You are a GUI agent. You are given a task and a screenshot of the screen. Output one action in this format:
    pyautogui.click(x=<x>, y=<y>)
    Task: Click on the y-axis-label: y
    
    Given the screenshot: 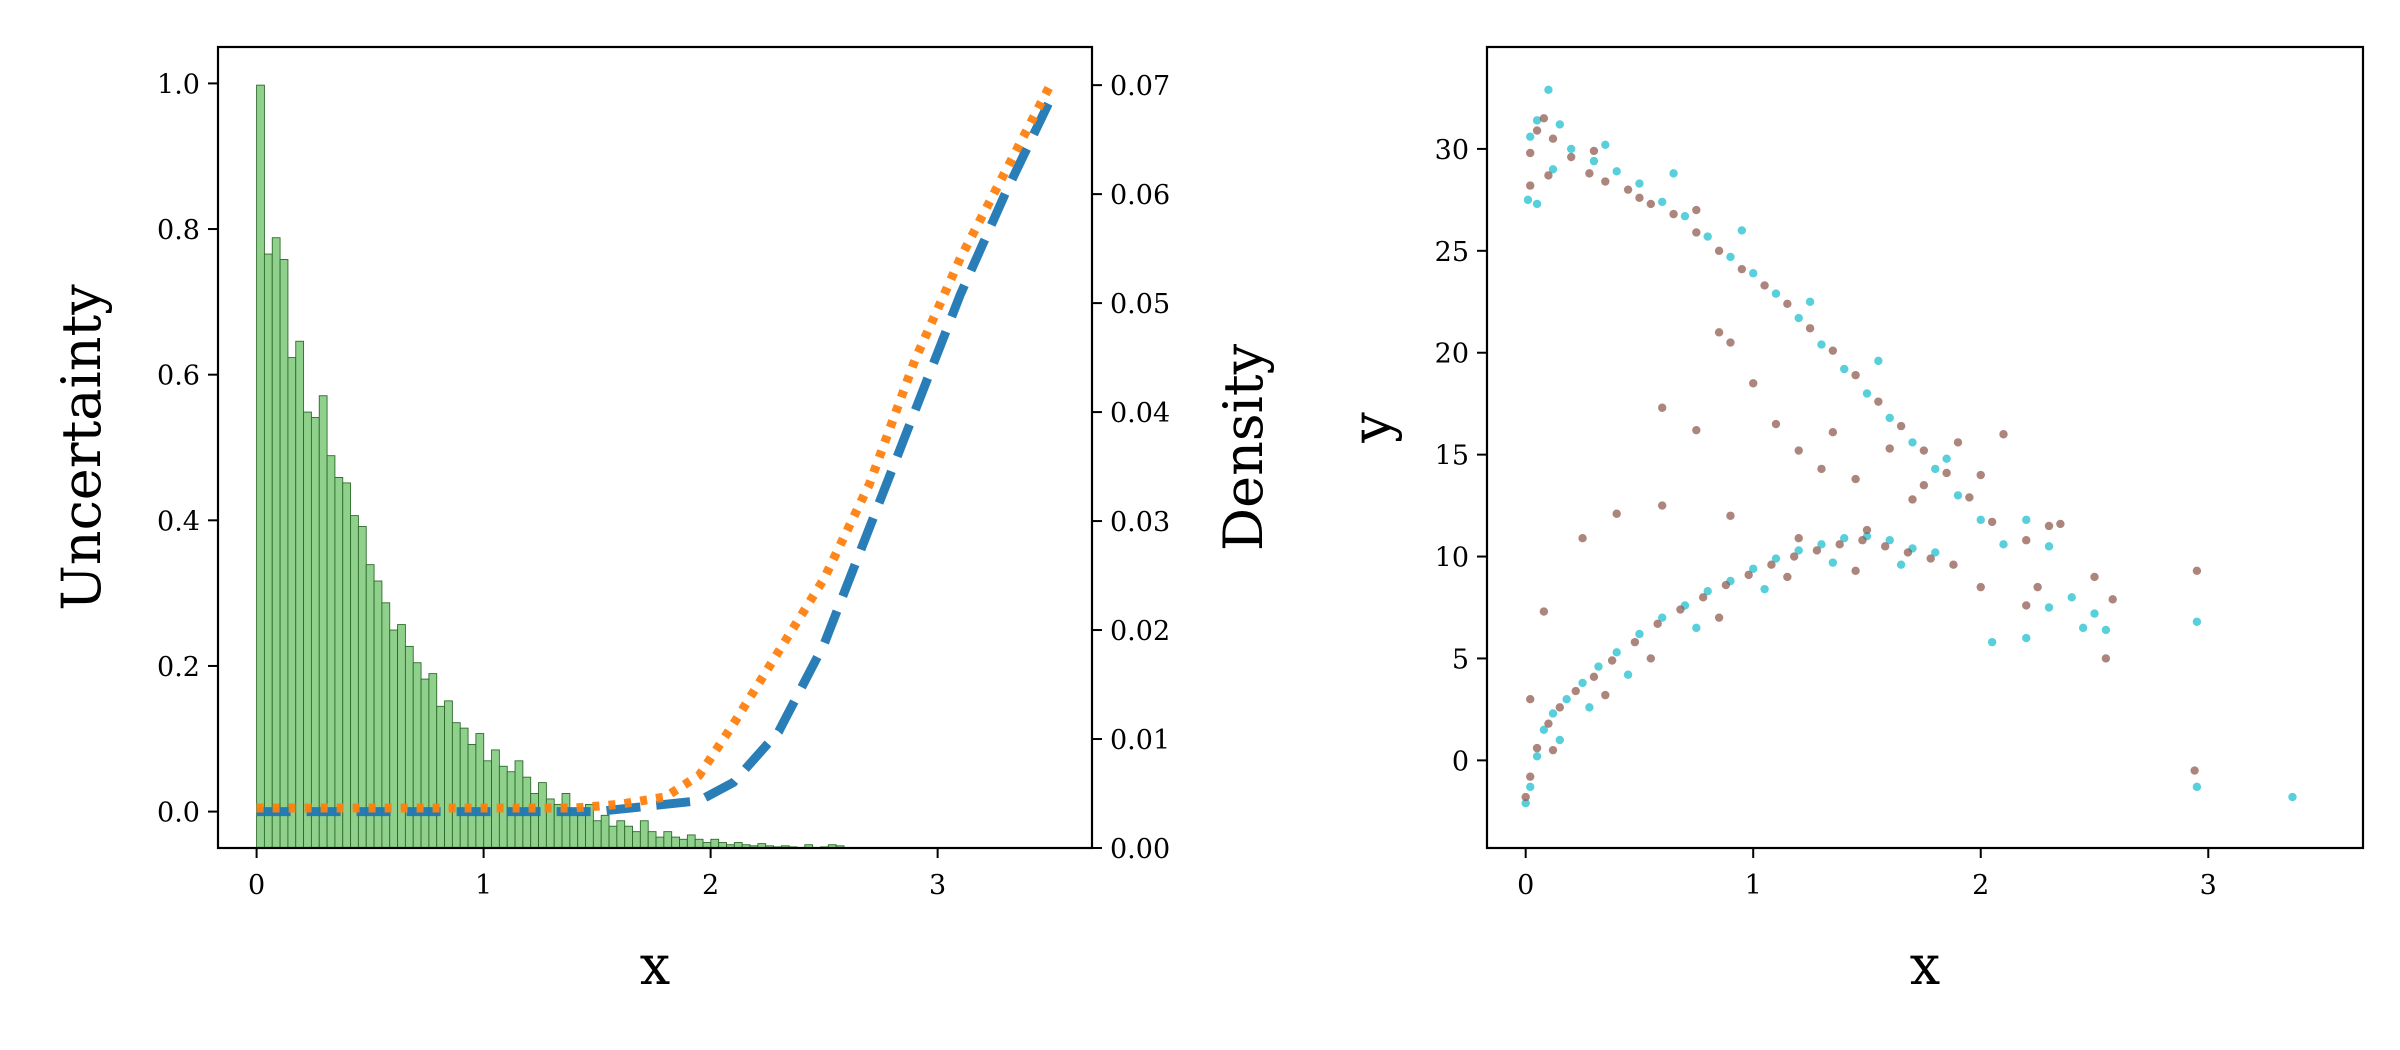 What is the action you would take?
    pyautogui.click(x=1371, y=428)
    